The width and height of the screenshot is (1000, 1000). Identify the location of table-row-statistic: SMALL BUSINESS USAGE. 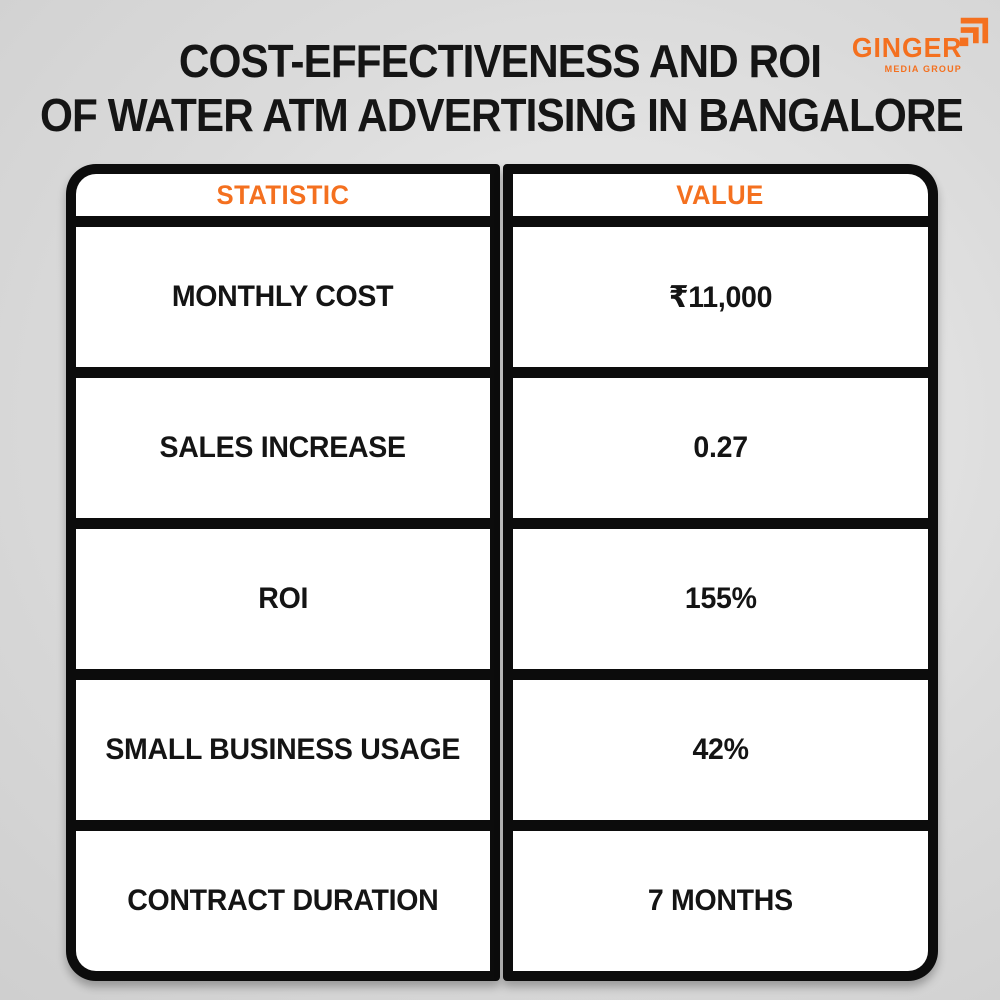
(283, 750).